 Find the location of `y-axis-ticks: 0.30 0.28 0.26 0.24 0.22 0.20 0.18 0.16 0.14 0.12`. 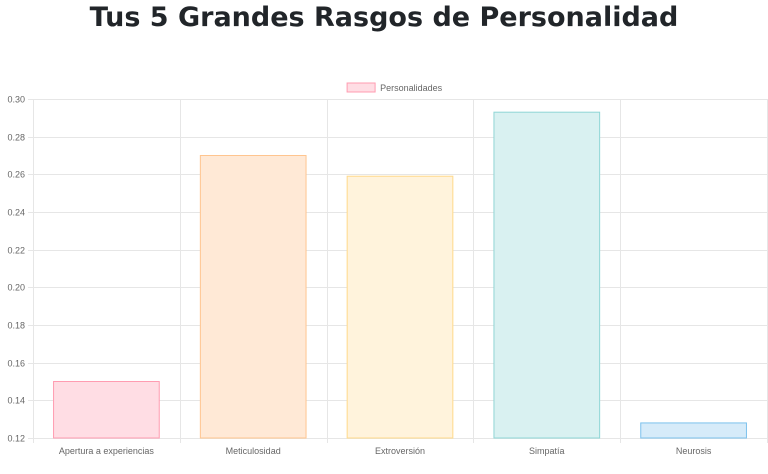

y-axis-ticks: 0.30 0.28 0.26 0.24 0.22 0.20 0.18 0.16 0.14 0.12 is located at coordinates (16, 269).